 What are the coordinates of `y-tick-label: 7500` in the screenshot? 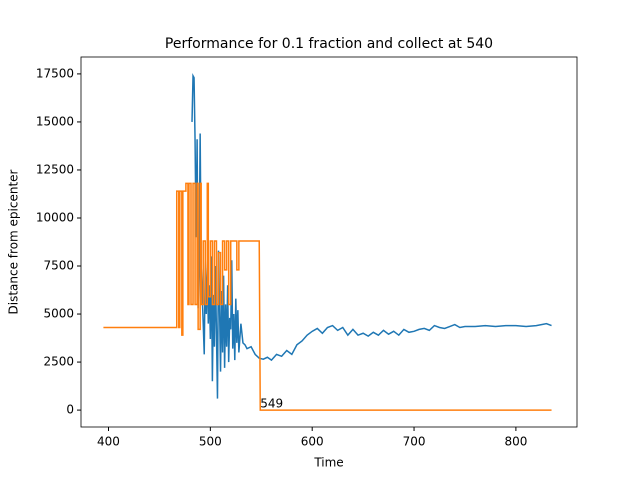 It's located at (58, 266).